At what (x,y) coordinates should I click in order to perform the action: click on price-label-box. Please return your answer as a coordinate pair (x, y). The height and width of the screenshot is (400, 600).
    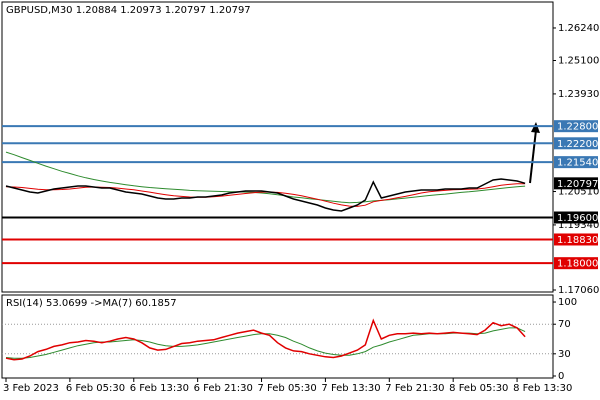
    Looking at the image, I should click on (576, 183).